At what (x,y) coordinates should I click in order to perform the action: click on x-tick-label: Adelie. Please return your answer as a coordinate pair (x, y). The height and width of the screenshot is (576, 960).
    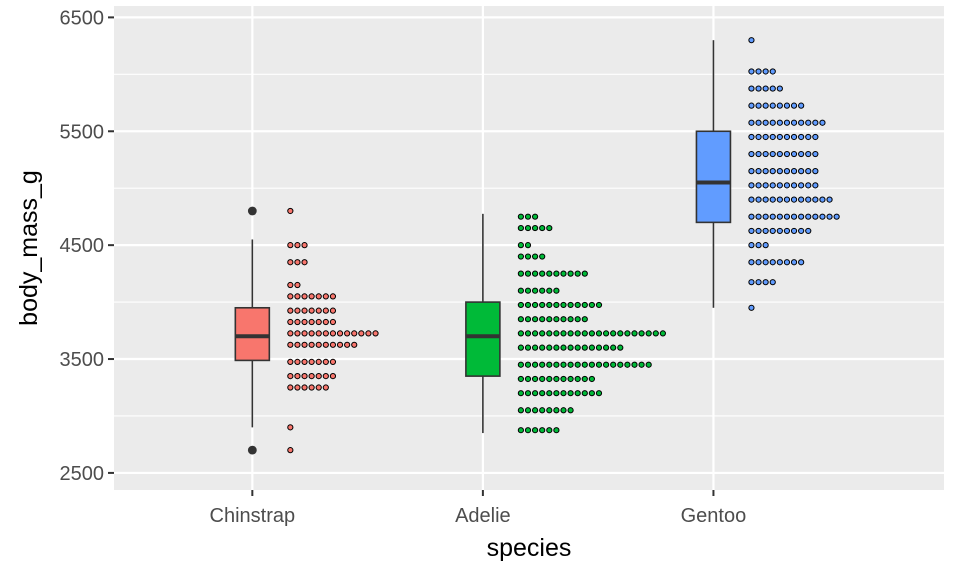
    Looking at the image, I should click on (483, 516).